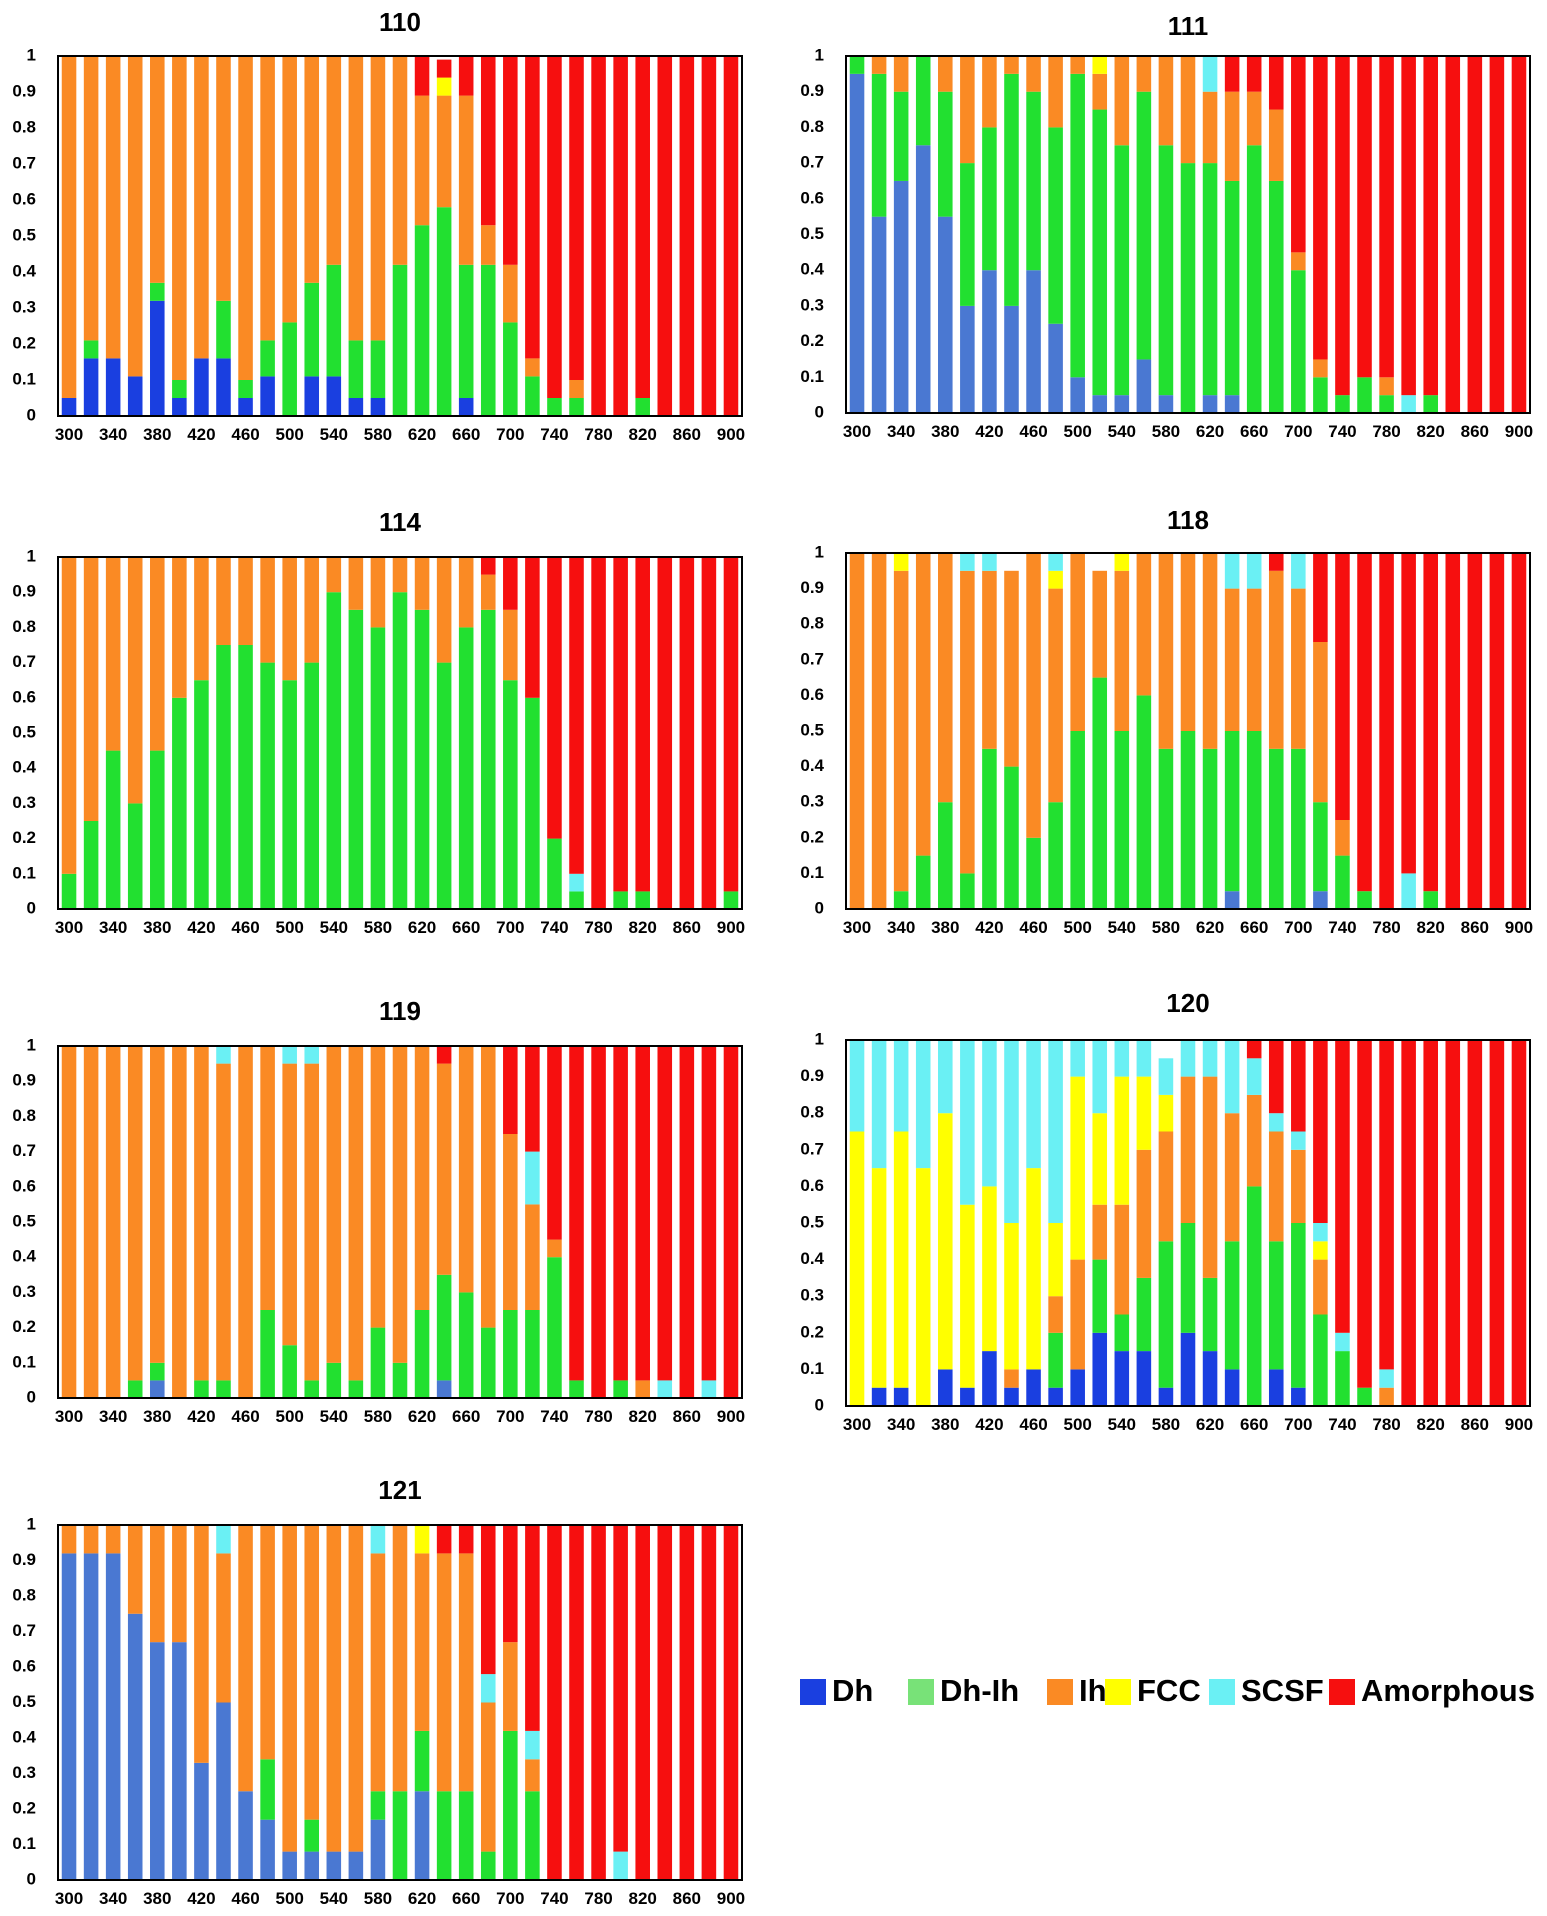  I want to click on plot-frame, so click(400, 236).